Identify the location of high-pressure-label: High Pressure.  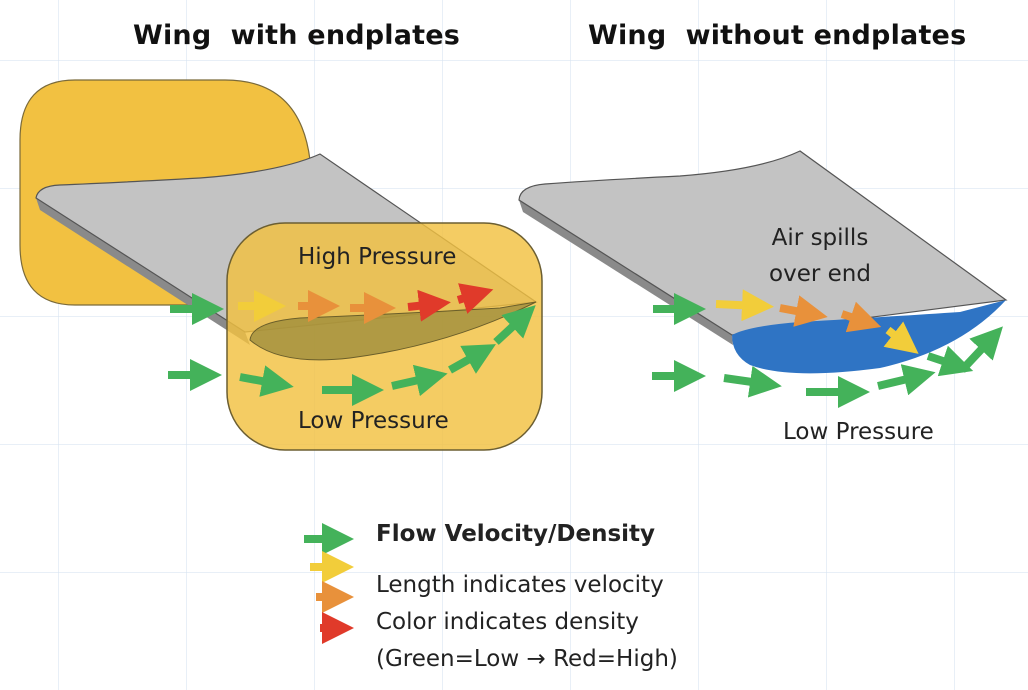
(377, 257).